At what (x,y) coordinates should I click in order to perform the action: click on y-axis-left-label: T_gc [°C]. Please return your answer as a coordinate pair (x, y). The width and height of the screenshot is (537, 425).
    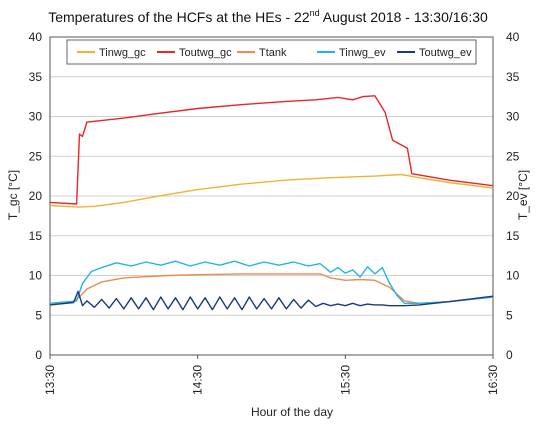
    Looking at the image, I should click on (13, 195).